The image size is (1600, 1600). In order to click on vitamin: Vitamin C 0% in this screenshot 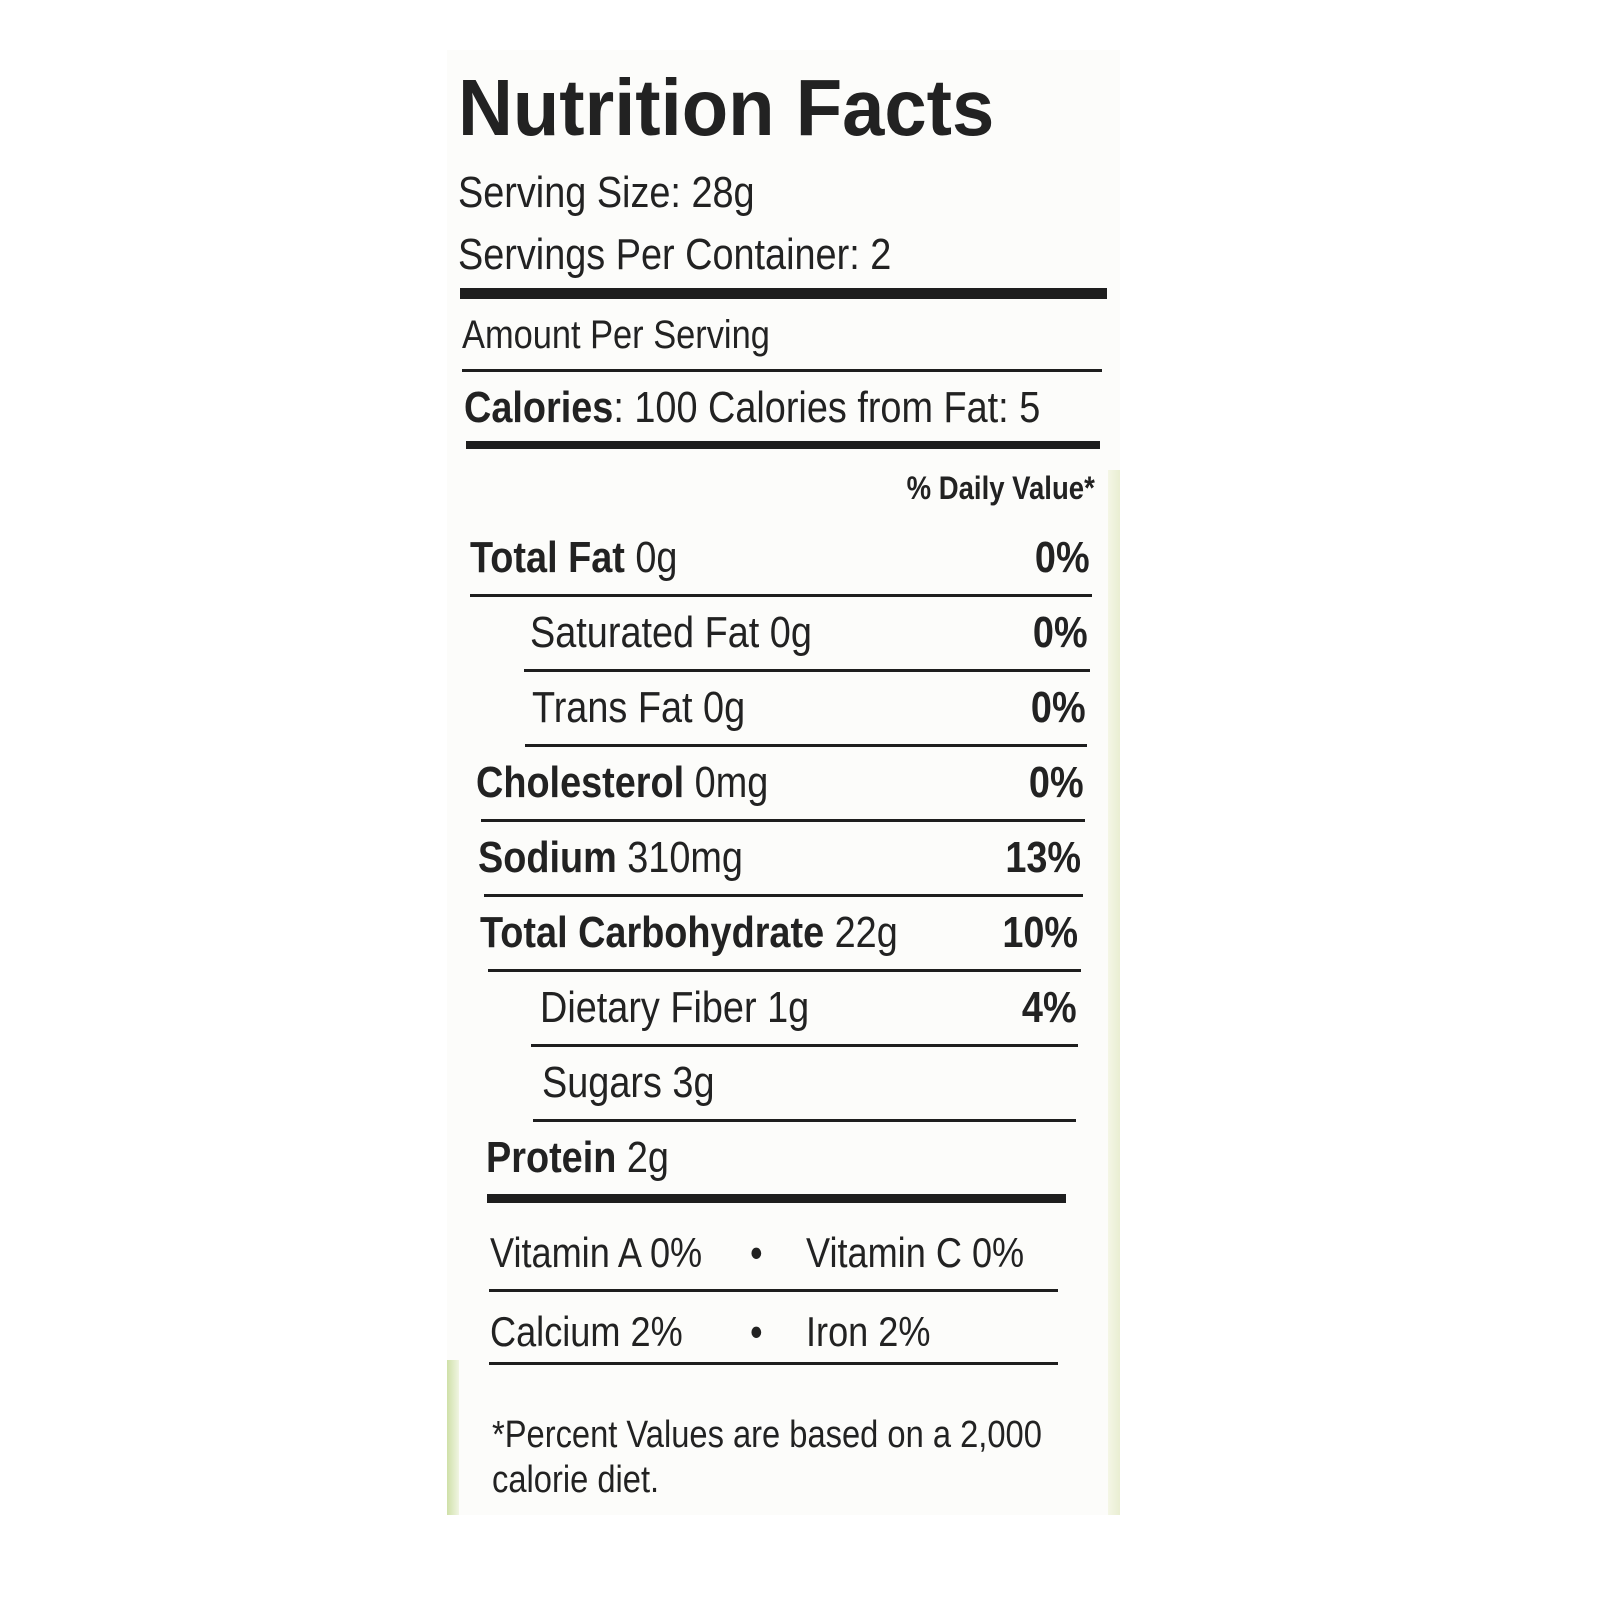, I will do `click(915, 1252)`.